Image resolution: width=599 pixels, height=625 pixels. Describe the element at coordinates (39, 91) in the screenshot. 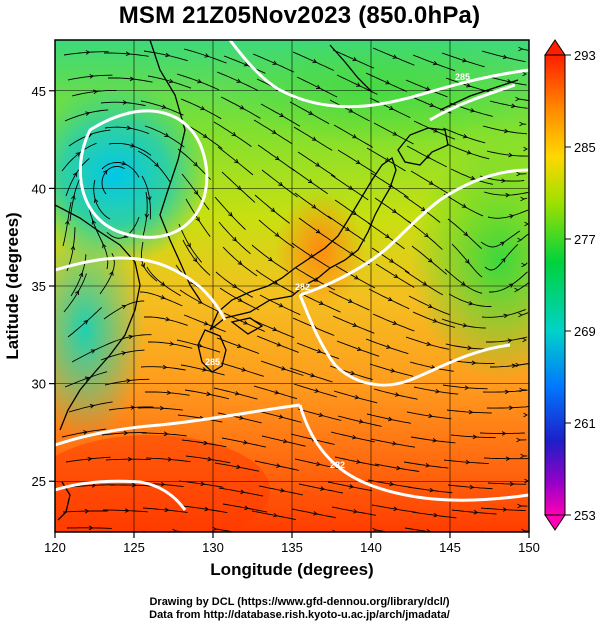

I see `y-tick-label: 45` at that location.